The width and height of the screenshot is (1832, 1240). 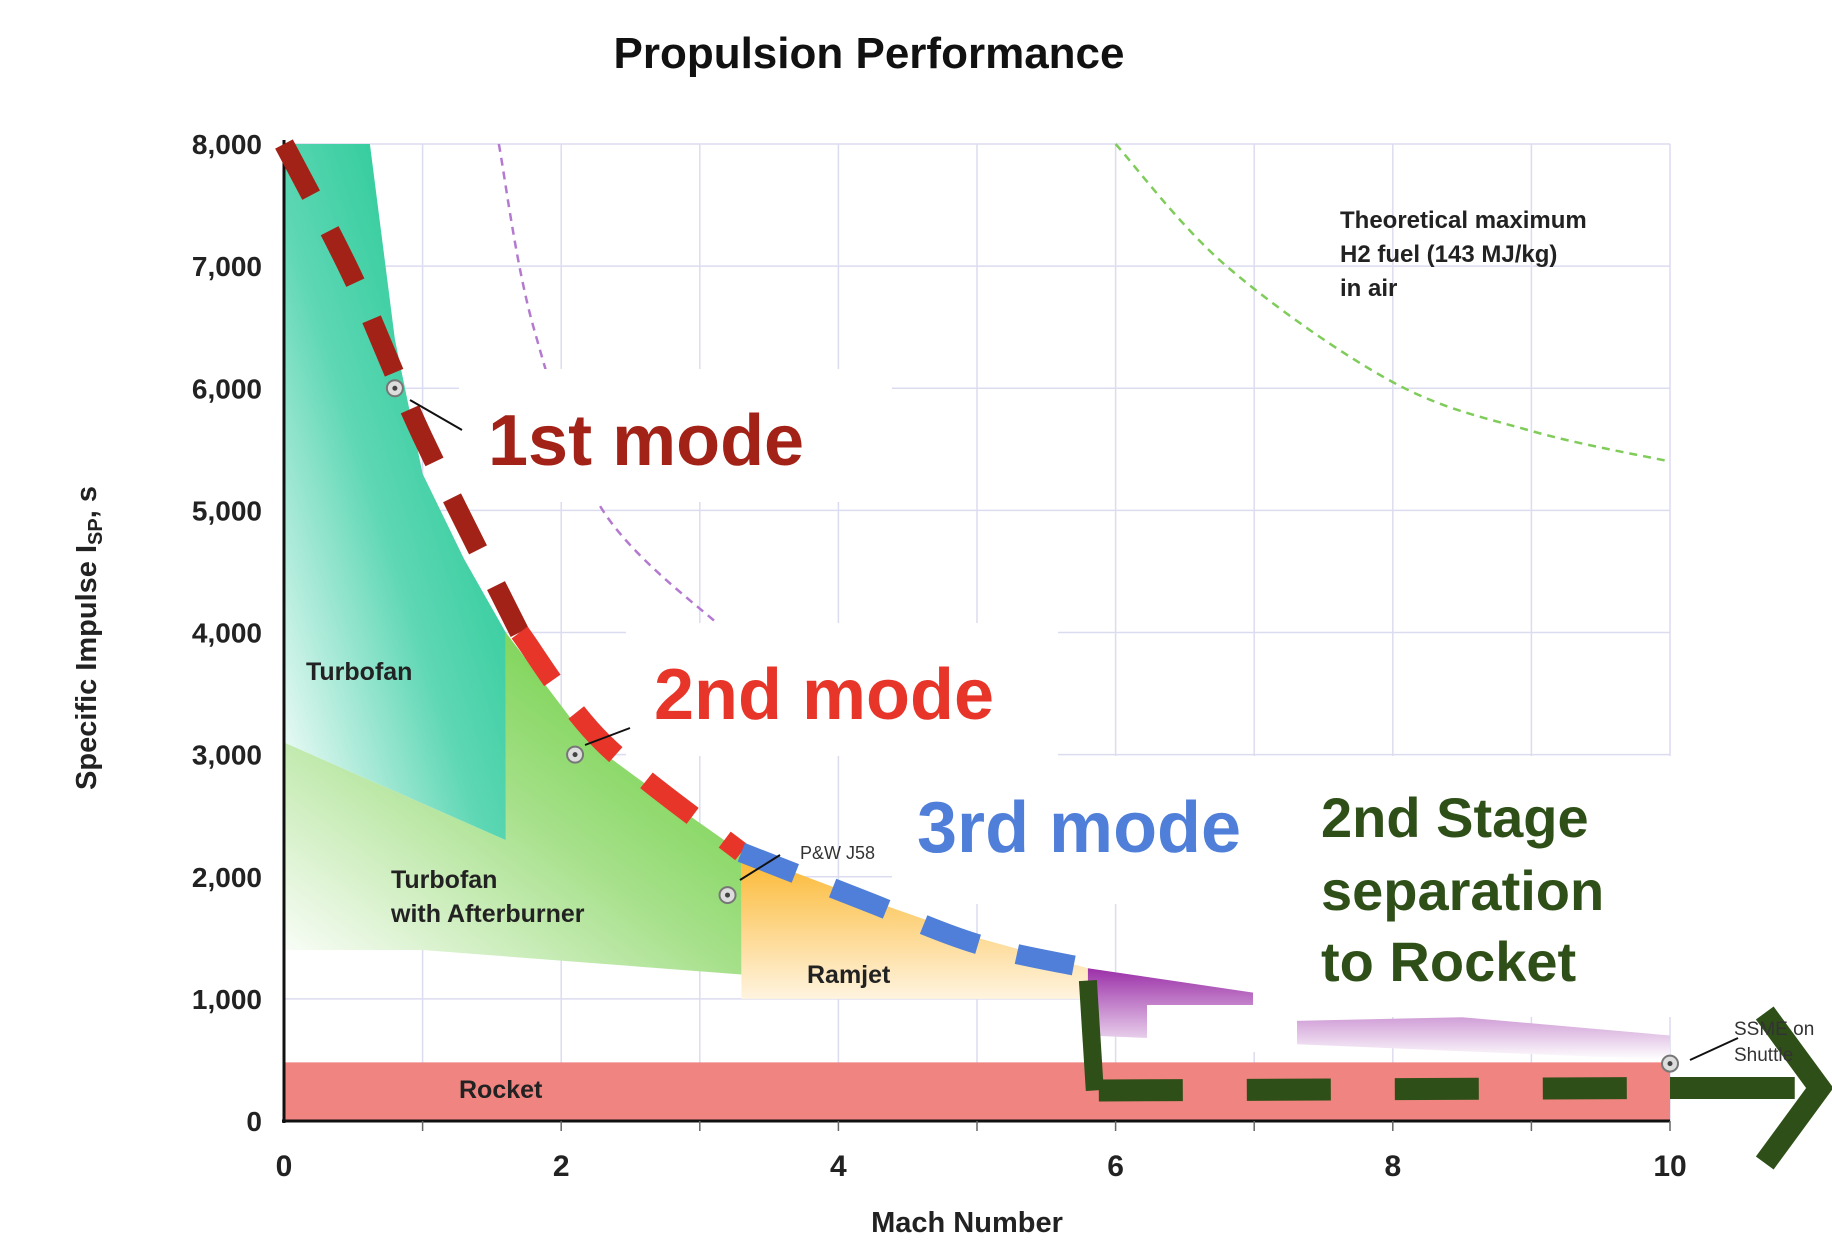 What do you see at coordinates (1669, 1166) in the screenshot?
I see `x-tick-label: 10` at bounding box center [1669, 1166].